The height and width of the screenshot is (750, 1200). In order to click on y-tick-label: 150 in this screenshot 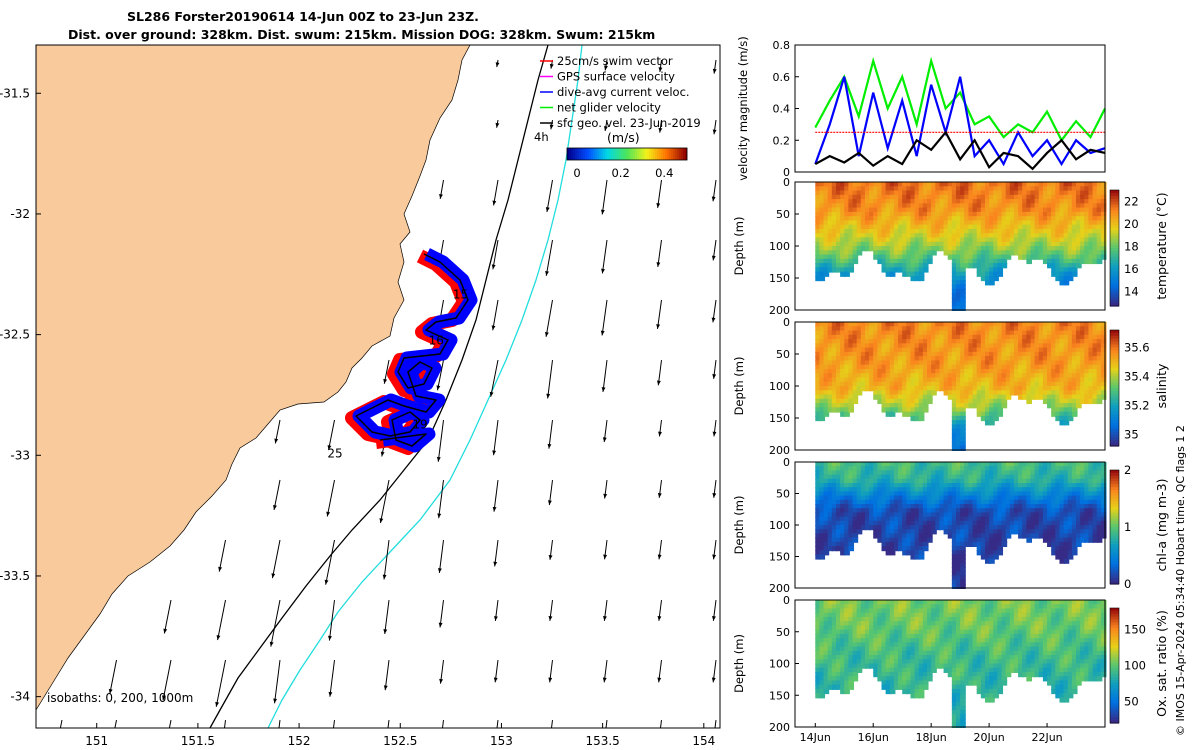, I will do `click(779, 278)`.